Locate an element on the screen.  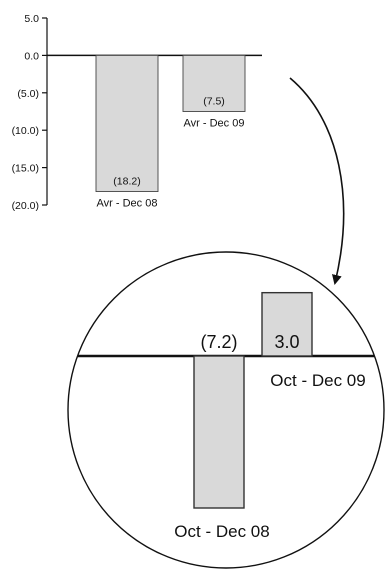
zoom-arrow is located at coordinates (317, 181).